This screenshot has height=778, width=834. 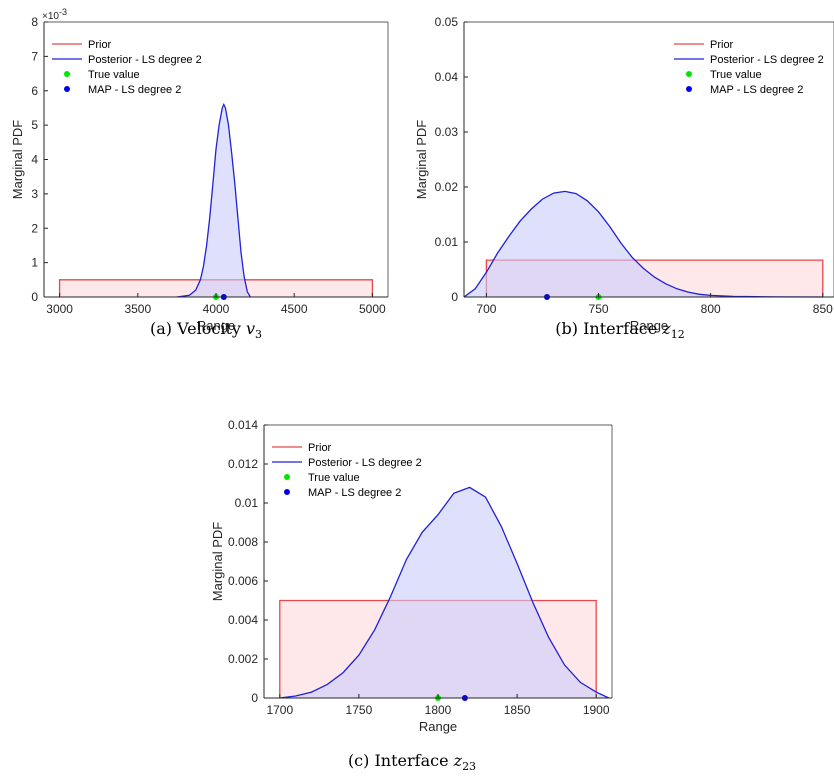 I want to click on x-tick-label-a: 4000, so click(x=216, y=309).